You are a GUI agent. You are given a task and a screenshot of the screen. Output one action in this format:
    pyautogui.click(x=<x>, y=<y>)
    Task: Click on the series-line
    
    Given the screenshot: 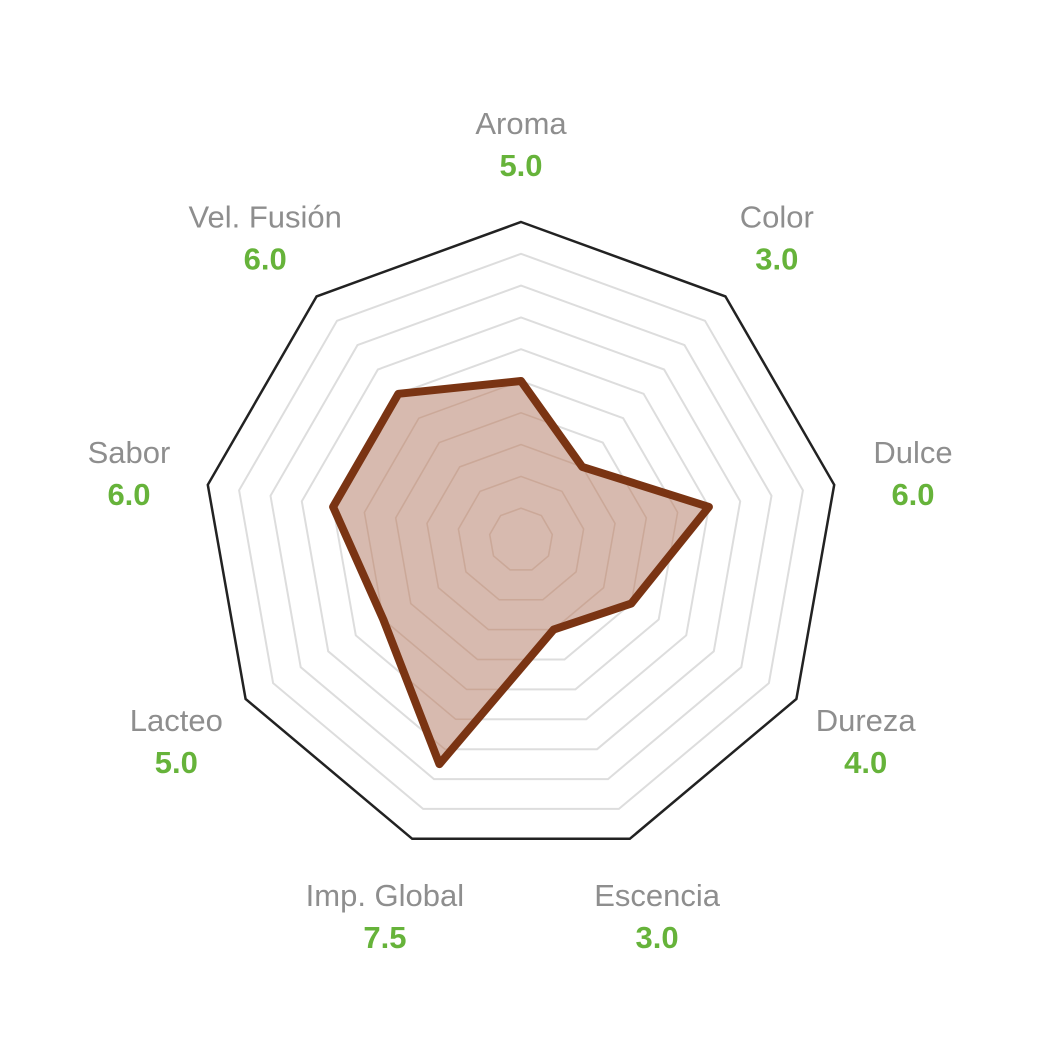 What is the action you would take?
    pyautogui.click(x=521, y=573)
    